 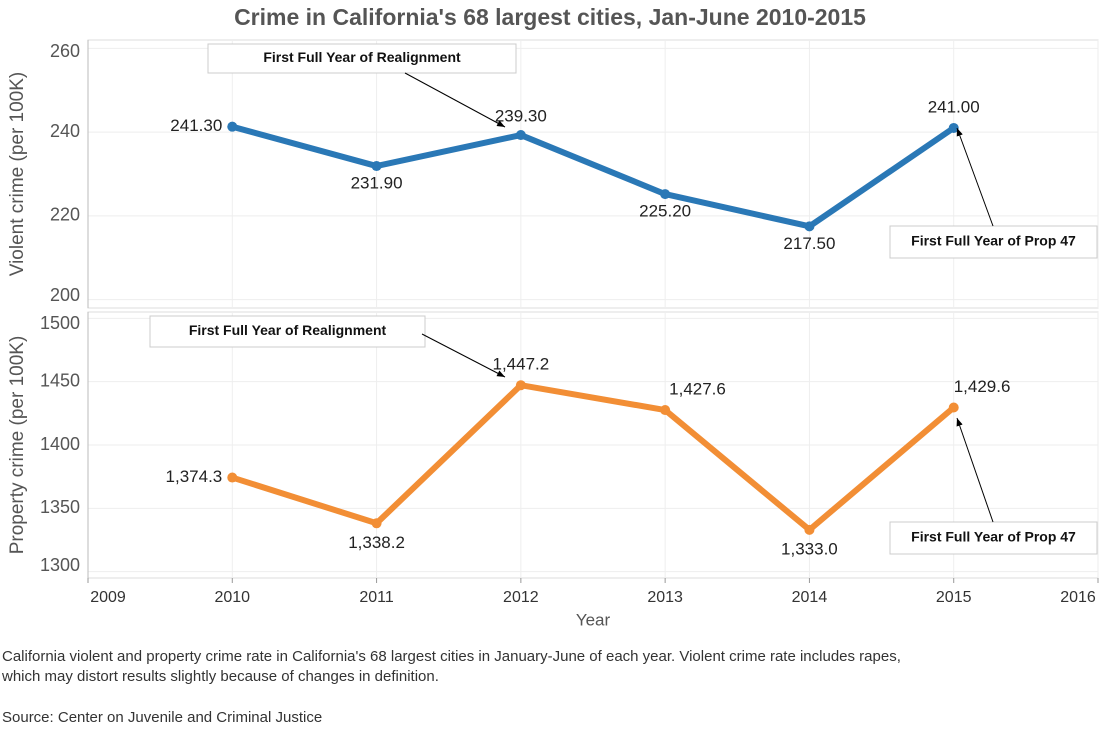 What do you see at coordinates (60, 380) in the screenshot?
I see `y-tick-label: 1450` at bounding box center [60, 380].